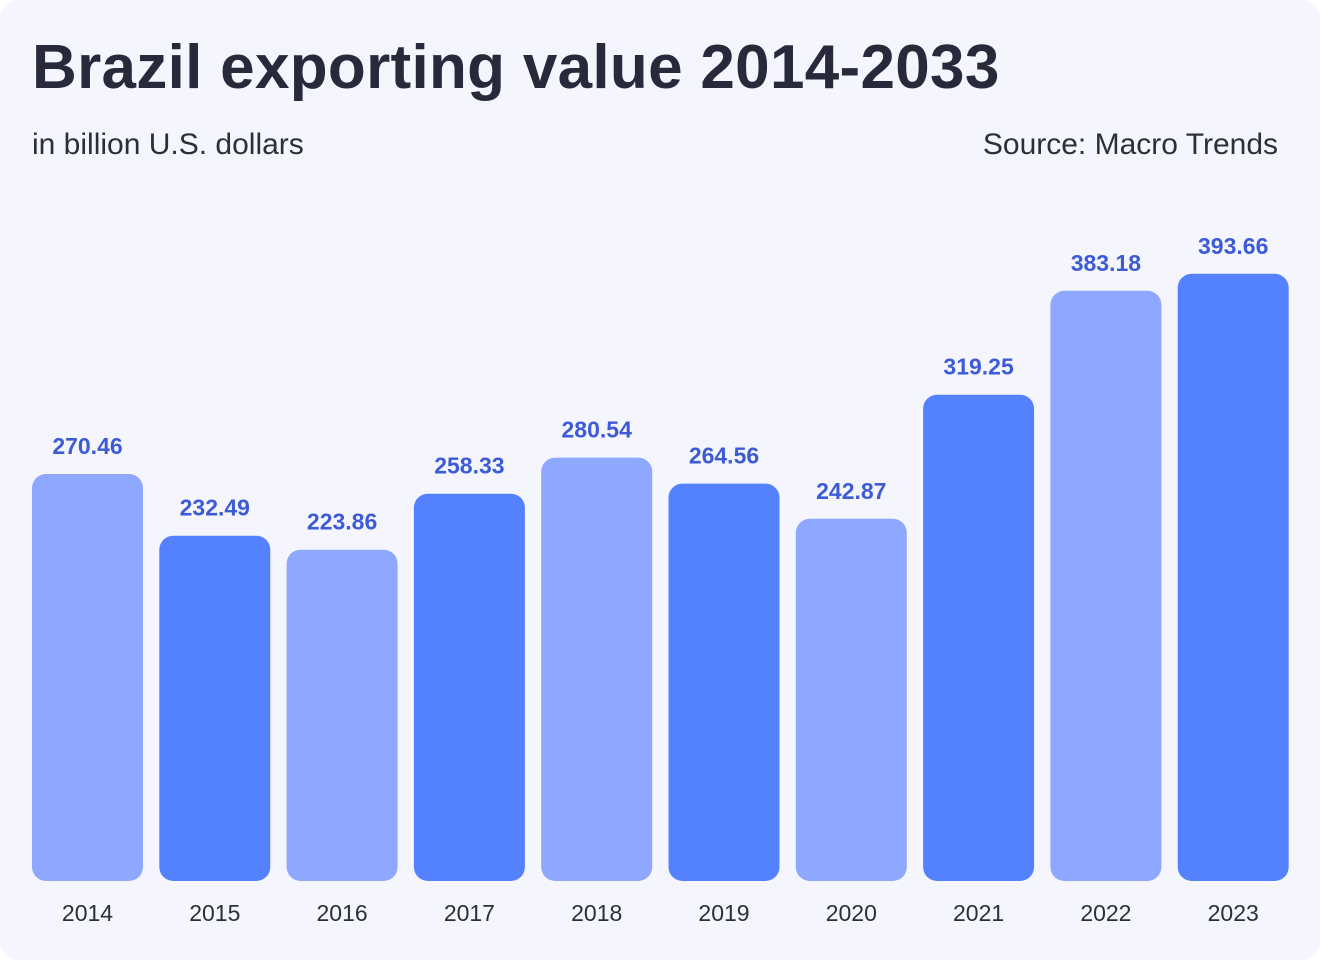 The height and width of the screenshot is (960, 1320). What do you see at coordinates (215, 708) in the screenshot?
I see `bar-2015` at bounding box center [215, 708].